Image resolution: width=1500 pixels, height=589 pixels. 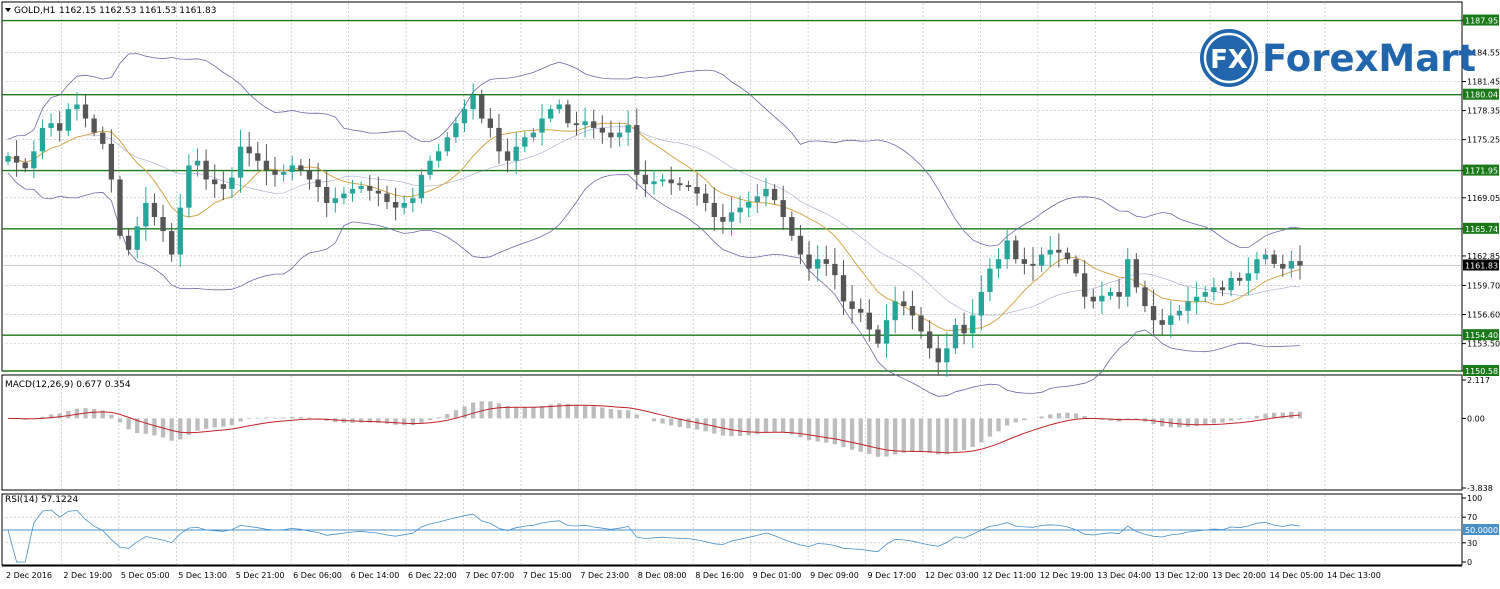 What do you see at coordinates (1297, 575) in the screenshot?
I see `x-tick-label: 14 Dec 05:00` at bounding box center [1297, 575].